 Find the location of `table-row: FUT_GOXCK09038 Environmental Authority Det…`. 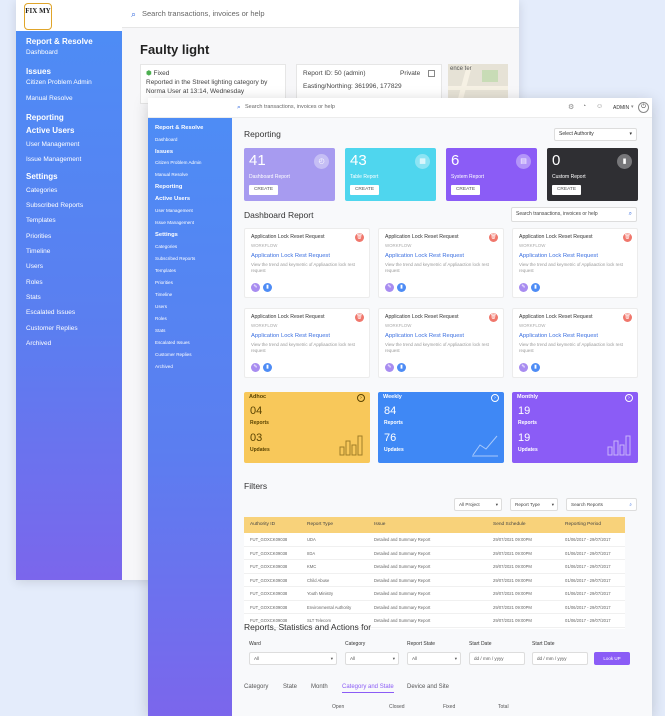

table-row: FUT_GOXCK09038 Environmental Authority Det… is located at coordinates (434, 607).